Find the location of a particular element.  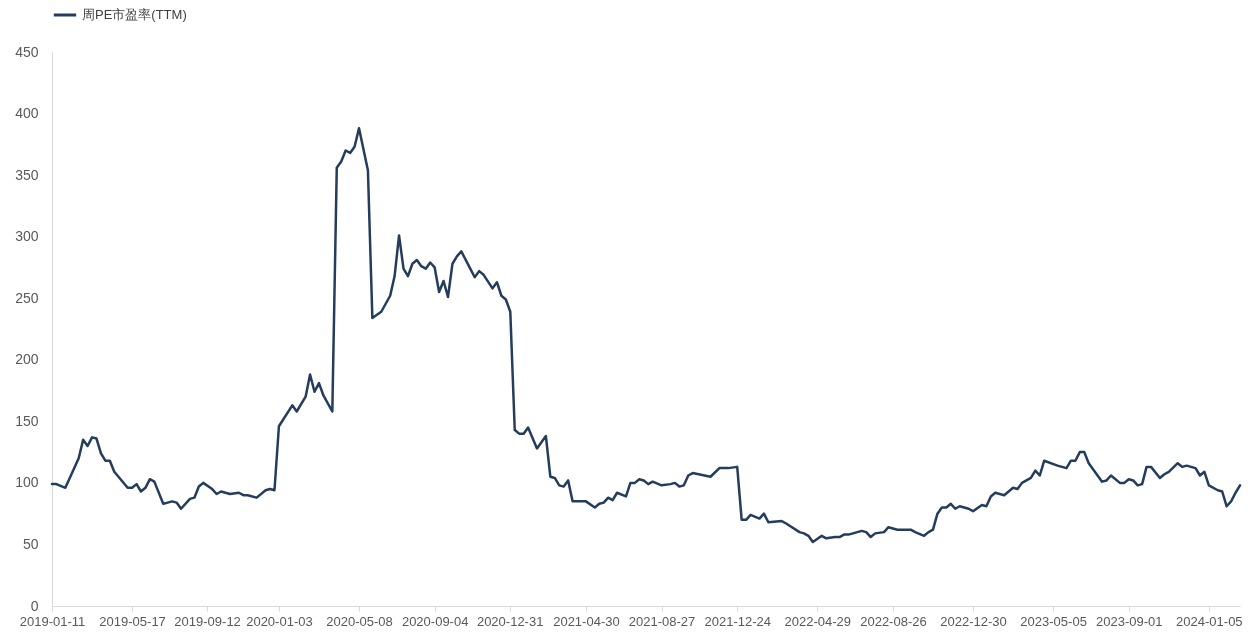

y-tick-label: 400 is located at coordinates (27, 113).